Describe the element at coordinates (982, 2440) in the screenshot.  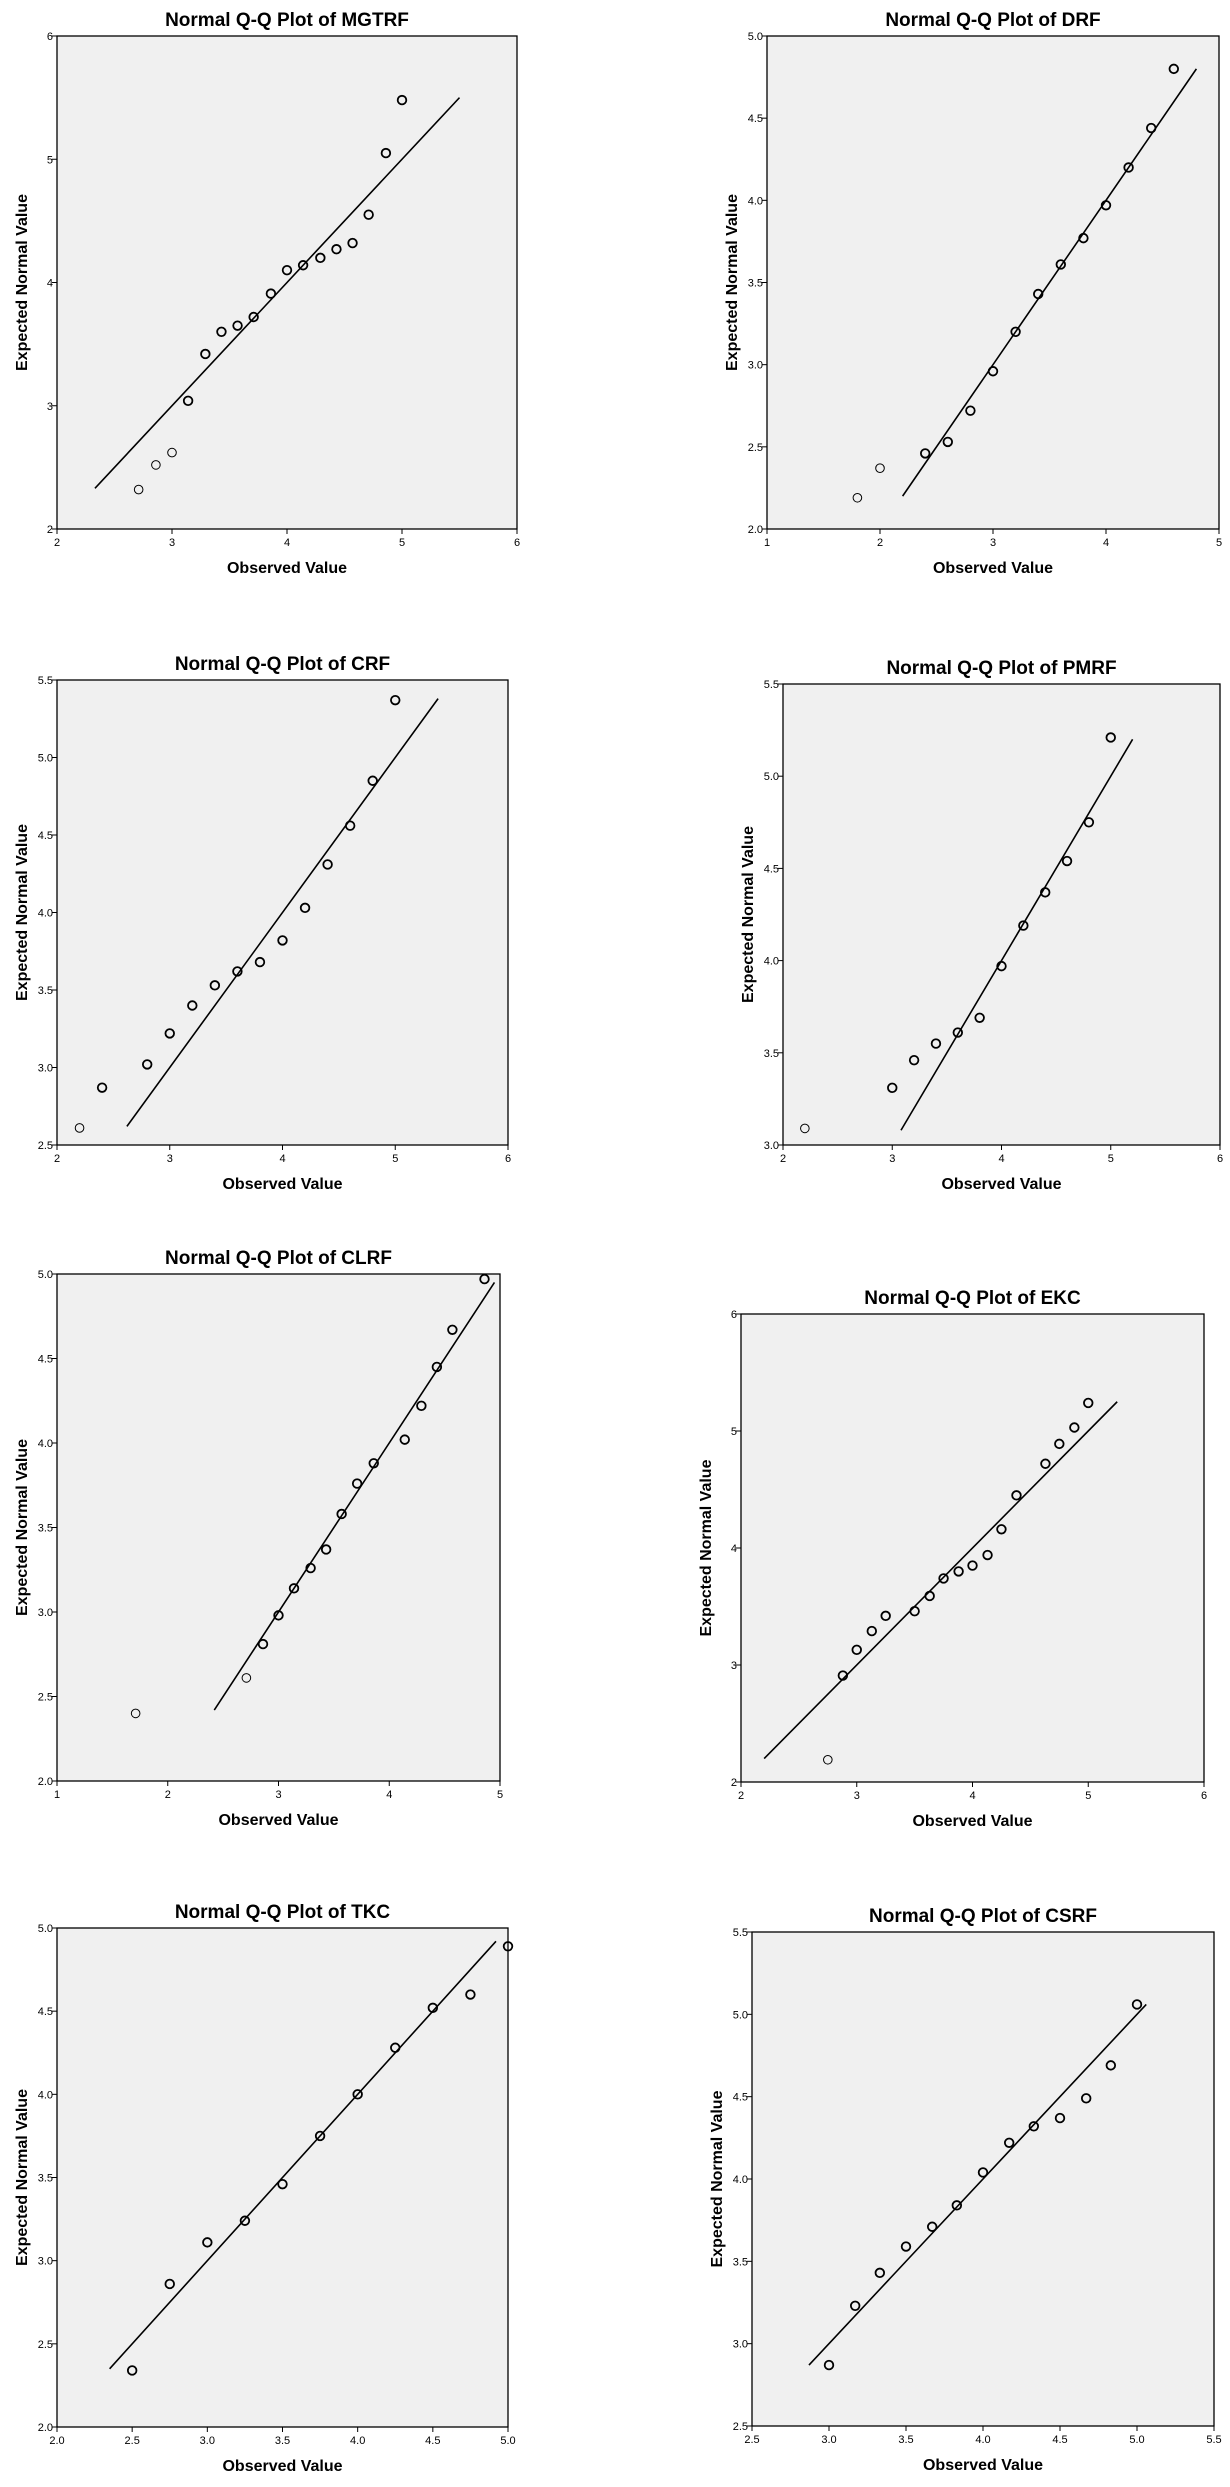
I see `x-tick-label: 4.0` at that location.